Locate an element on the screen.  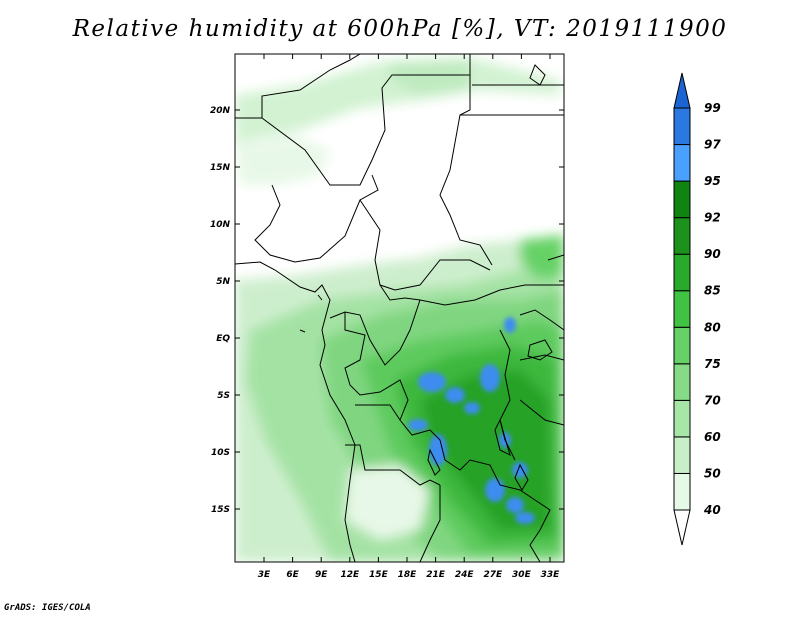
lon-label: 9E is located at coordinates (321, 575).